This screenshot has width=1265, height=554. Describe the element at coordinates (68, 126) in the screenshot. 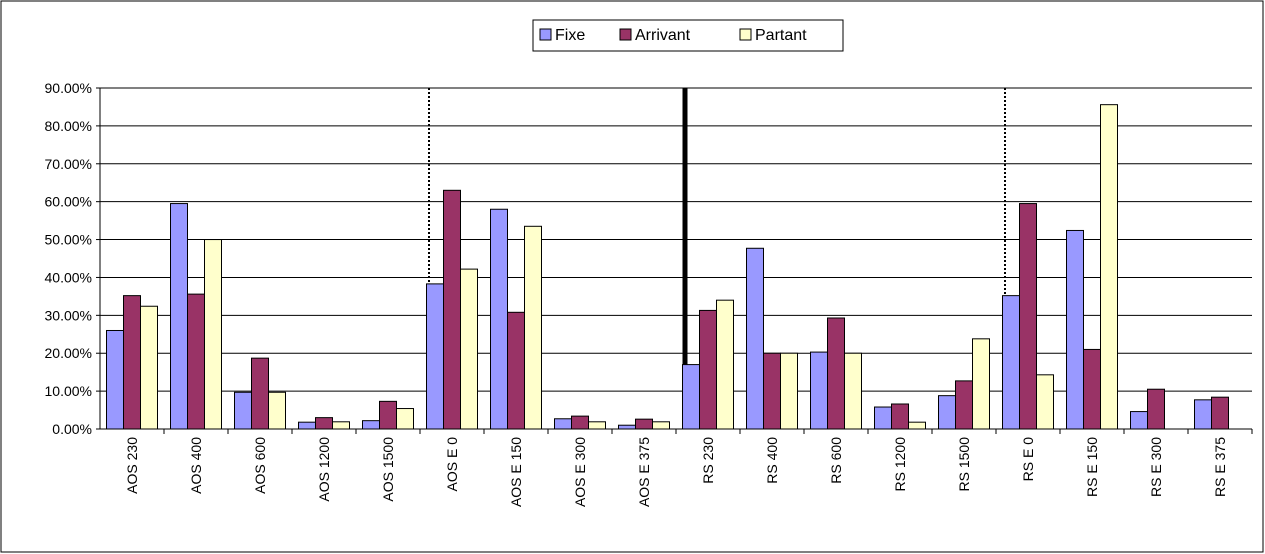

I see `y-tick-label: 80.00%` at that location.